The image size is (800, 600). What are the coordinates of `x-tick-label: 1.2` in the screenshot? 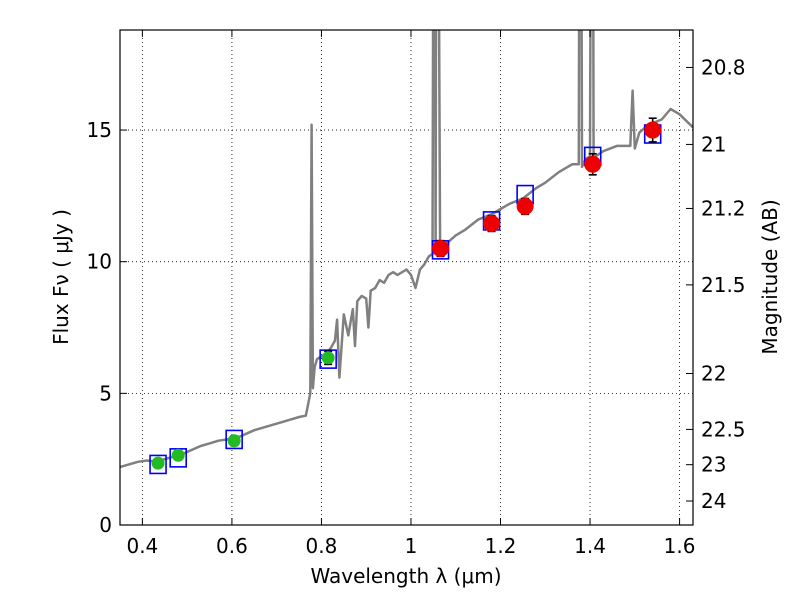 It's located at (501, 546).